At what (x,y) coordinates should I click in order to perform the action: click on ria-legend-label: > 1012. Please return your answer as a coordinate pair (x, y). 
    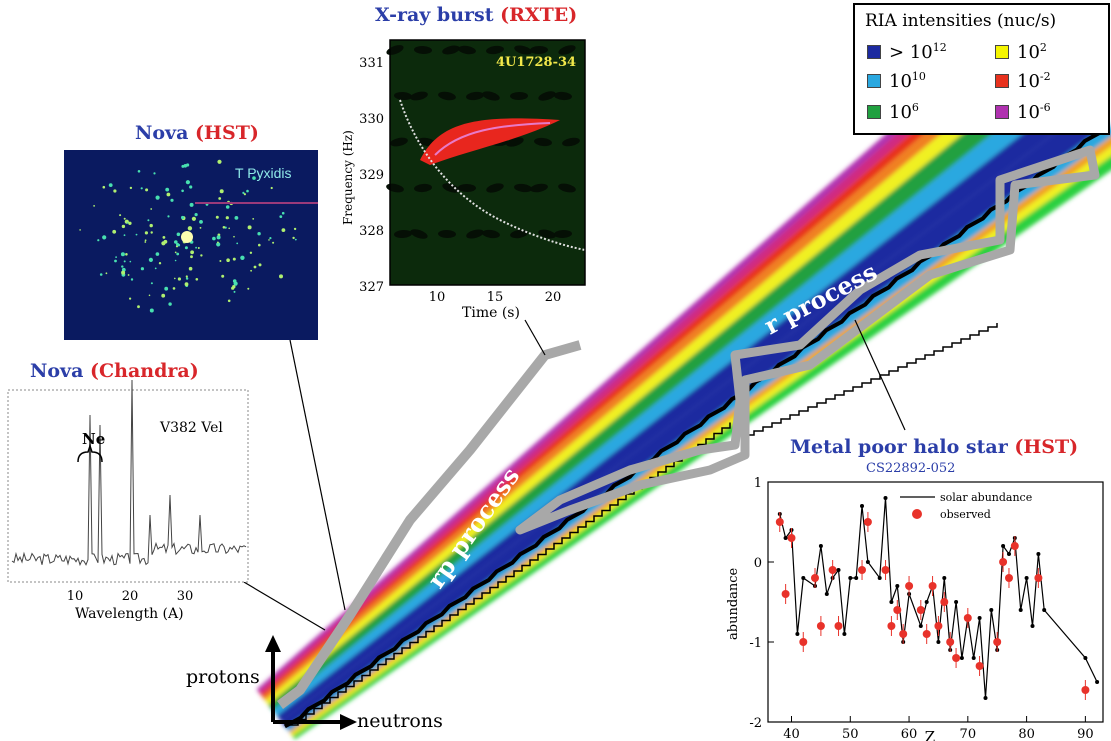
    Looking at the image, I should click on (918, 52).